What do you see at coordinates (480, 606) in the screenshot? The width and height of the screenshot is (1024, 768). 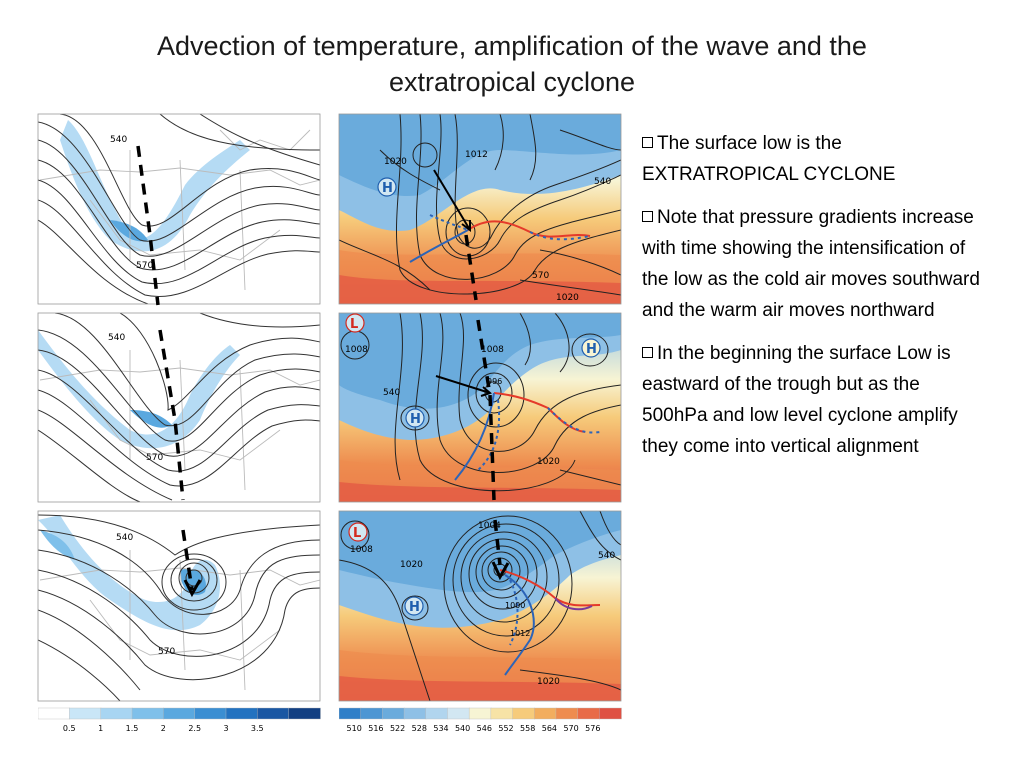 I see `right-map-3: 1008 1004 1020 1000 1012 1020 540 L H` at bounding box center [480, 606].